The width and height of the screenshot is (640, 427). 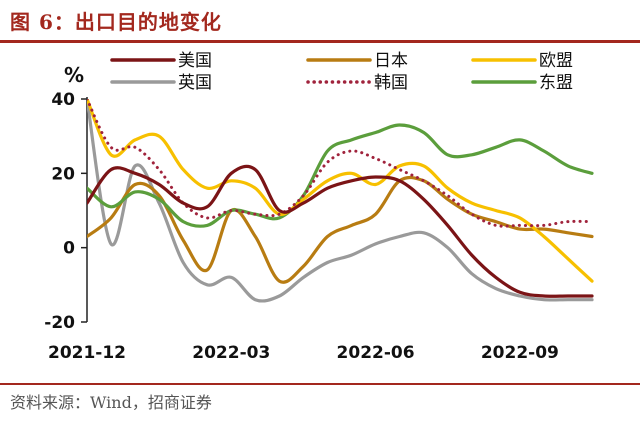 What do you see at coordinates (231, 353) in the screenshot?
I see `x-tick-label: 2022-03` at bounding box center [231, 353].